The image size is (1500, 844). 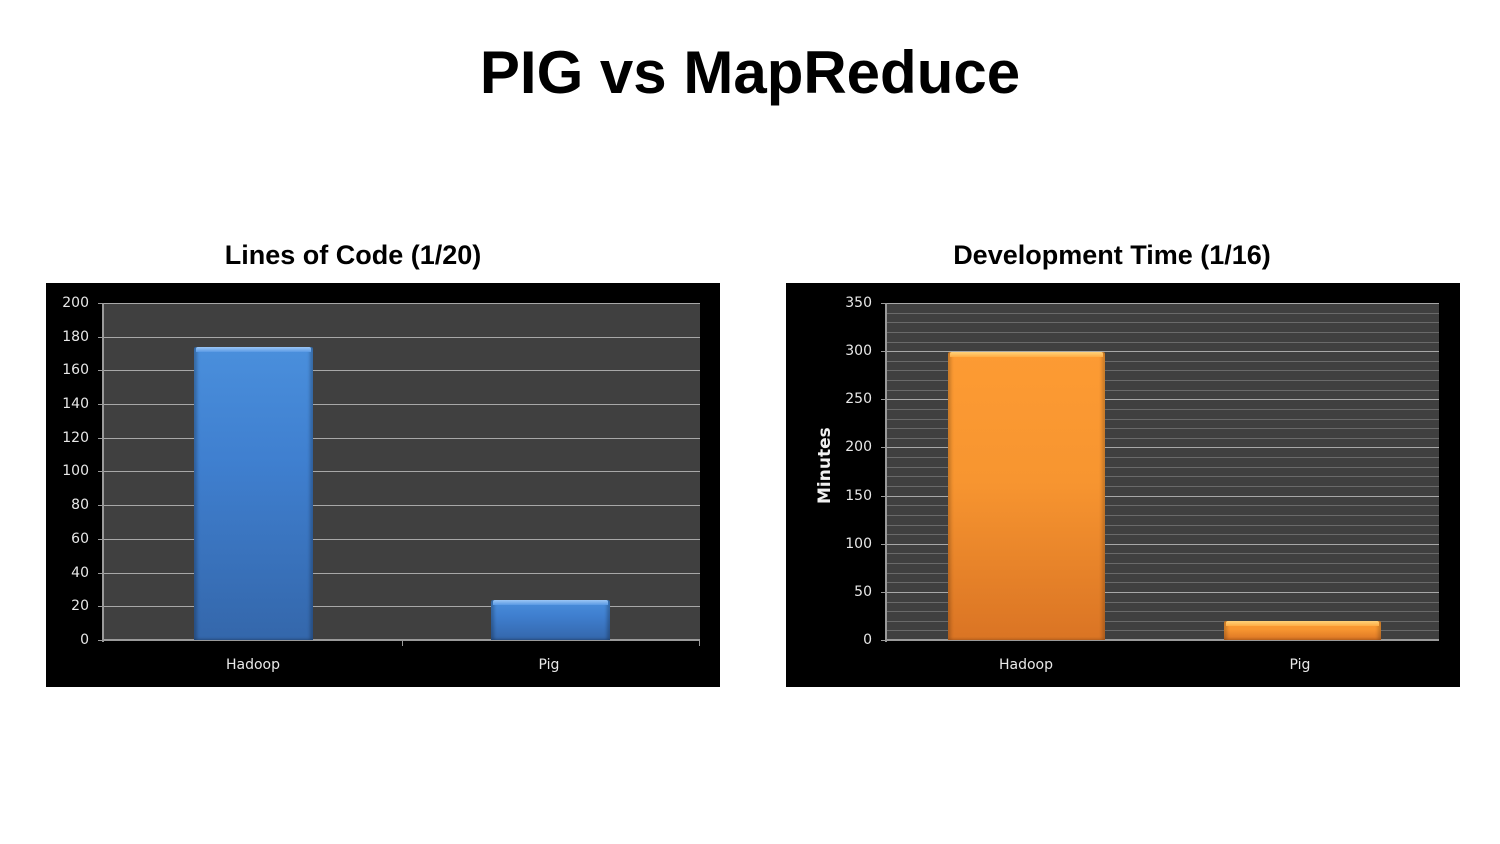 I want to click on y-tick-label: 120, so click(x=75, y=438).